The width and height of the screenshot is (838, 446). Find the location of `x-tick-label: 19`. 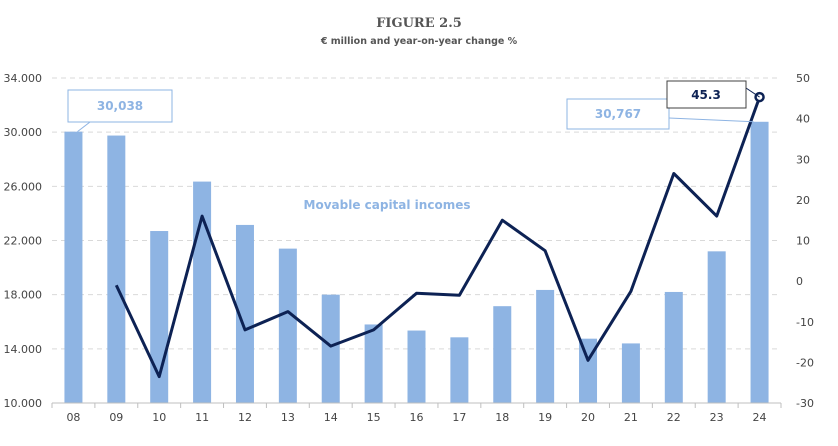

x-tick-label: 19 is located at coordinates (545, 417).